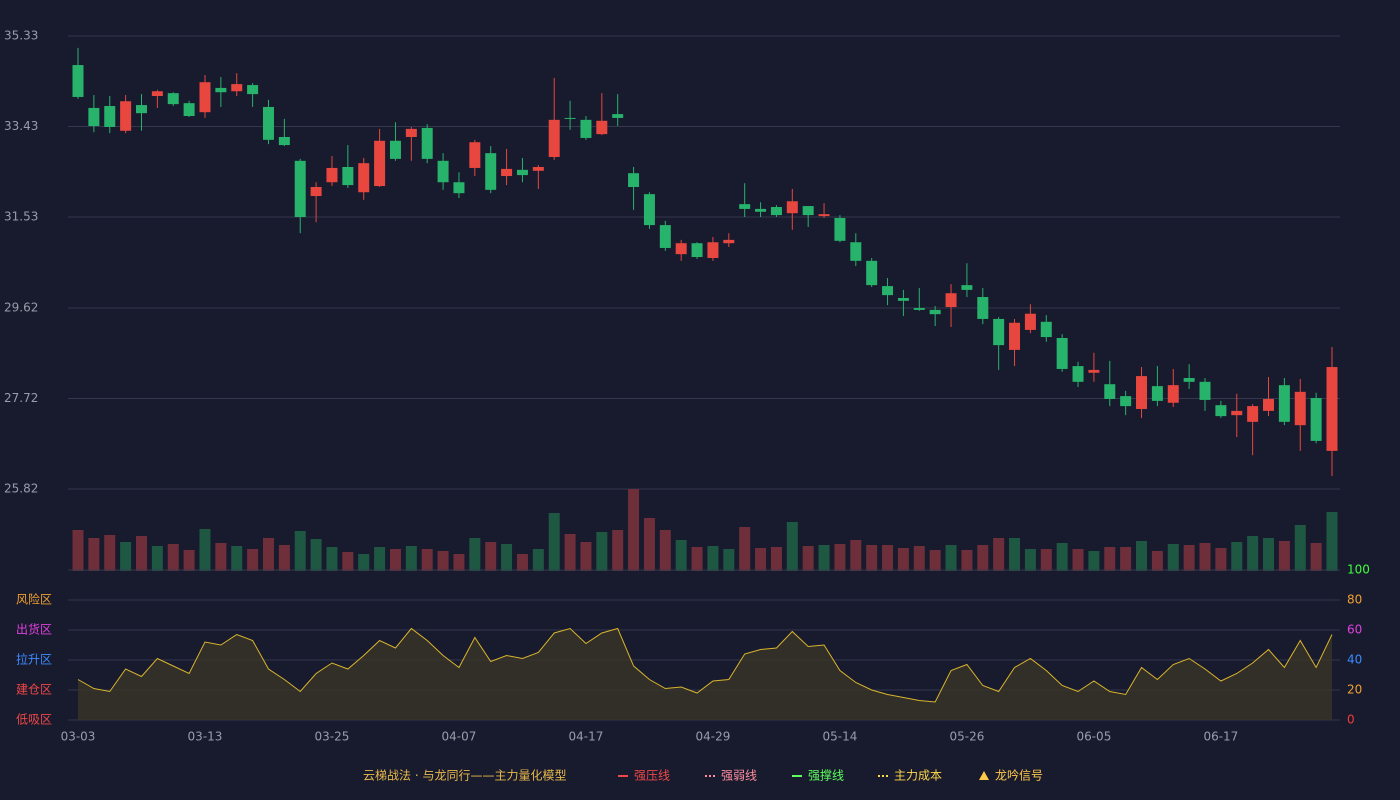 The width and height of the screenshot is (1400, 800). What do you see at coordinates (205, 737) in the screenshot?
I see `x-tick-label: 03-13` at bounding box center [205, 737].